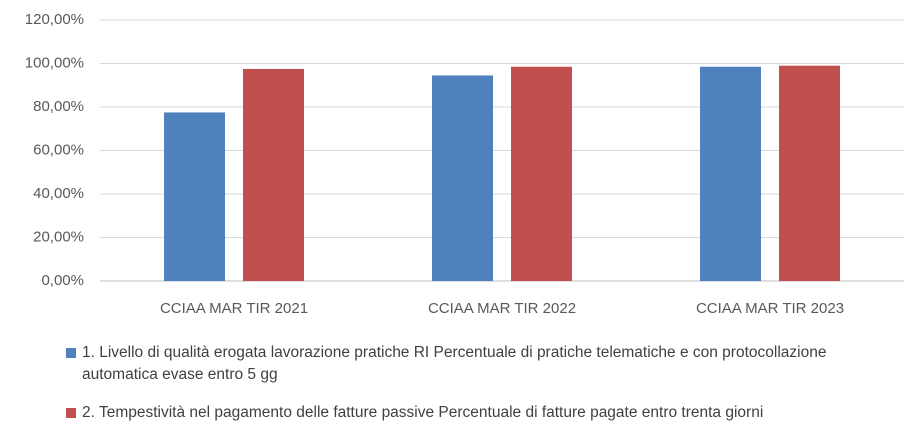 The image size is (919, 440). Describe the element at coordinates (770, 308) in the screenshot. I see `x-tick-label: CCIAA MAR TIR 2023` at that location.